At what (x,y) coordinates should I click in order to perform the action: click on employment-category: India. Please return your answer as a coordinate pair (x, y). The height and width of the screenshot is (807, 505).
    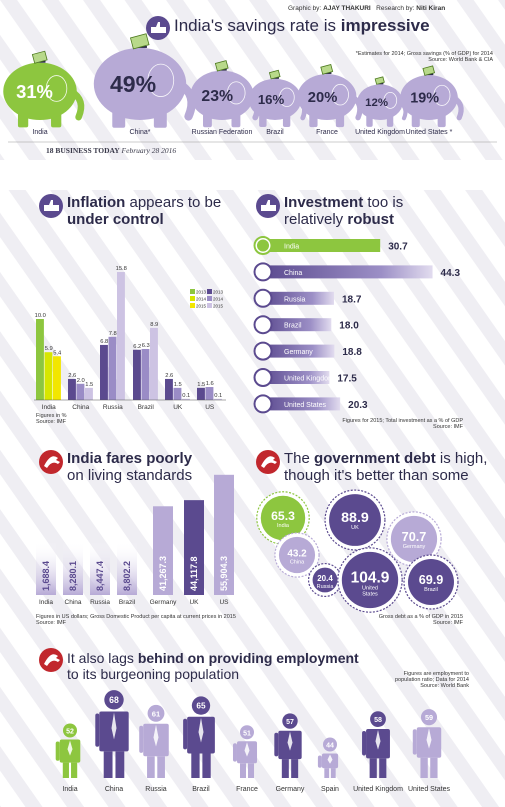
    Looking at the image, I should click on (69, 789).